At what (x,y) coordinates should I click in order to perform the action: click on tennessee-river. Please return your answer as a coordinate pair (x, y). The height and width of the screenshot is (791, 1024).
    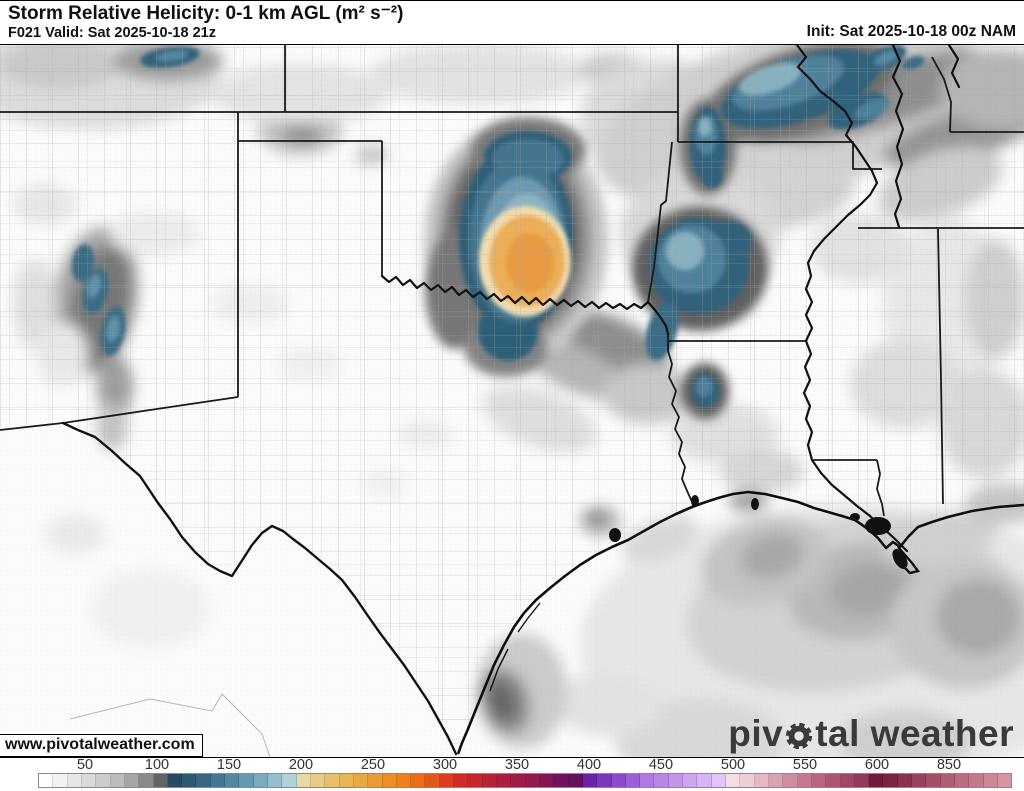
    Looking at the image, I should click on (898, 137).